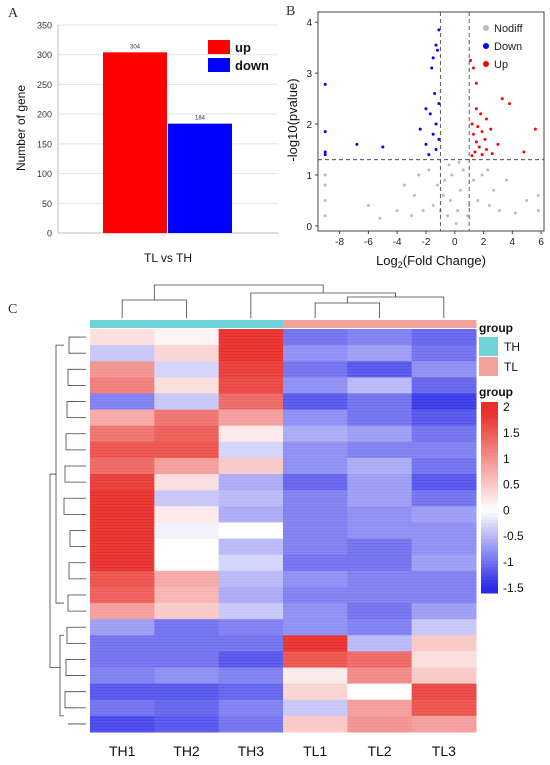  What do you see at coordinates (512, 347) in the screenshot?
I see `group-legend-label: TH` at bounding box center [512, 347].